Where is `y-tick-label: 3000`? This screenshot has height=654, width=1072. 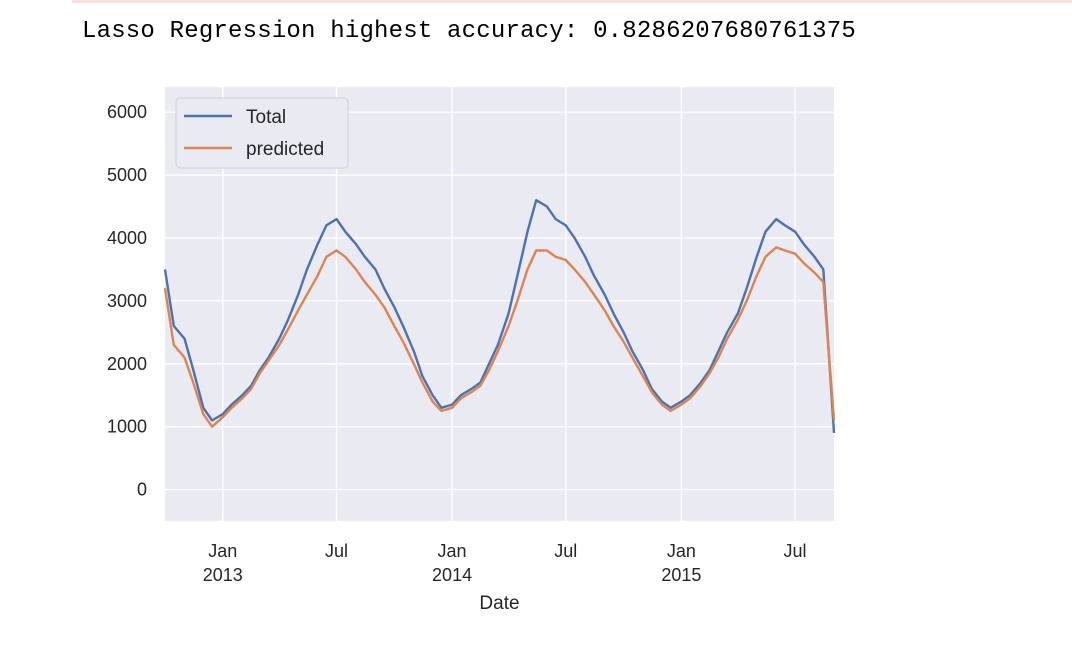 y-tick-label: 3000 is located at coordinates (127, 301).